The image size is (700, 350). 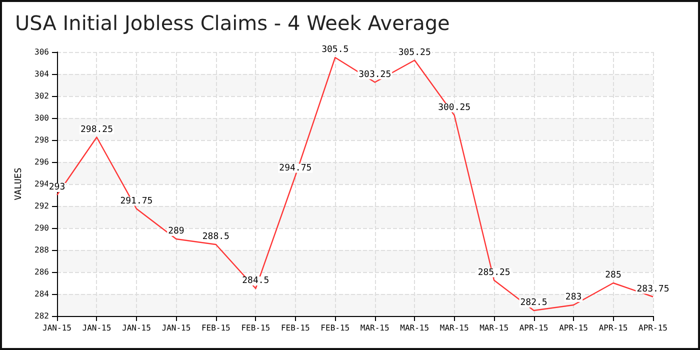 What do you see at coordinates (335, 50) in the screenshot?
I see `data-label: 305.5` at bounding box center [335, 50].